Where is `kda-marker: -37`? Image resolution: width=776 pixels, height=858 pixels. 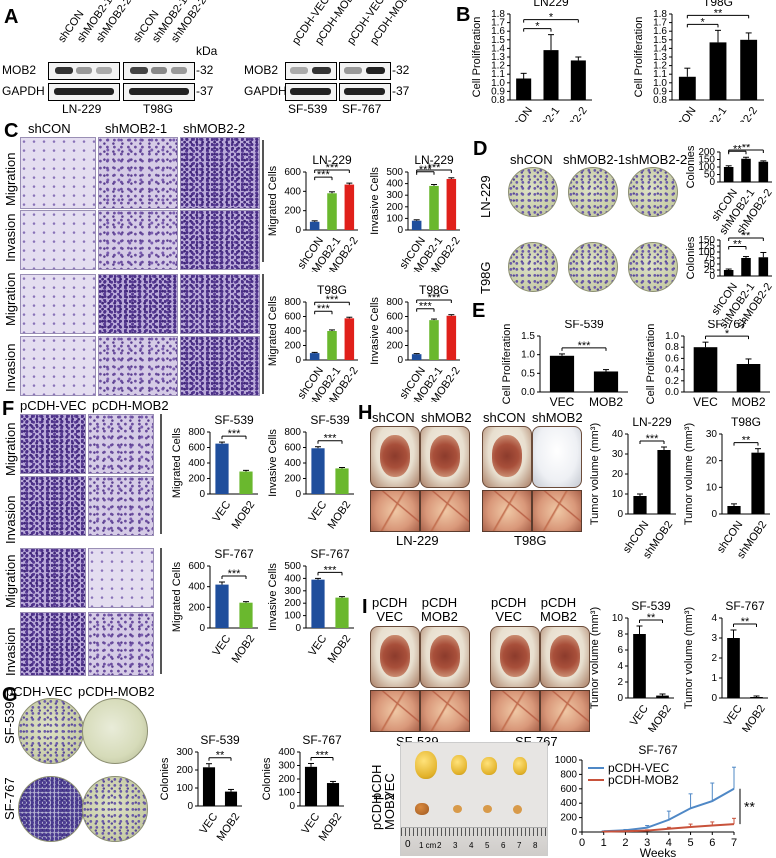
kda-marker: -37 is located at coordinates (401, 91).